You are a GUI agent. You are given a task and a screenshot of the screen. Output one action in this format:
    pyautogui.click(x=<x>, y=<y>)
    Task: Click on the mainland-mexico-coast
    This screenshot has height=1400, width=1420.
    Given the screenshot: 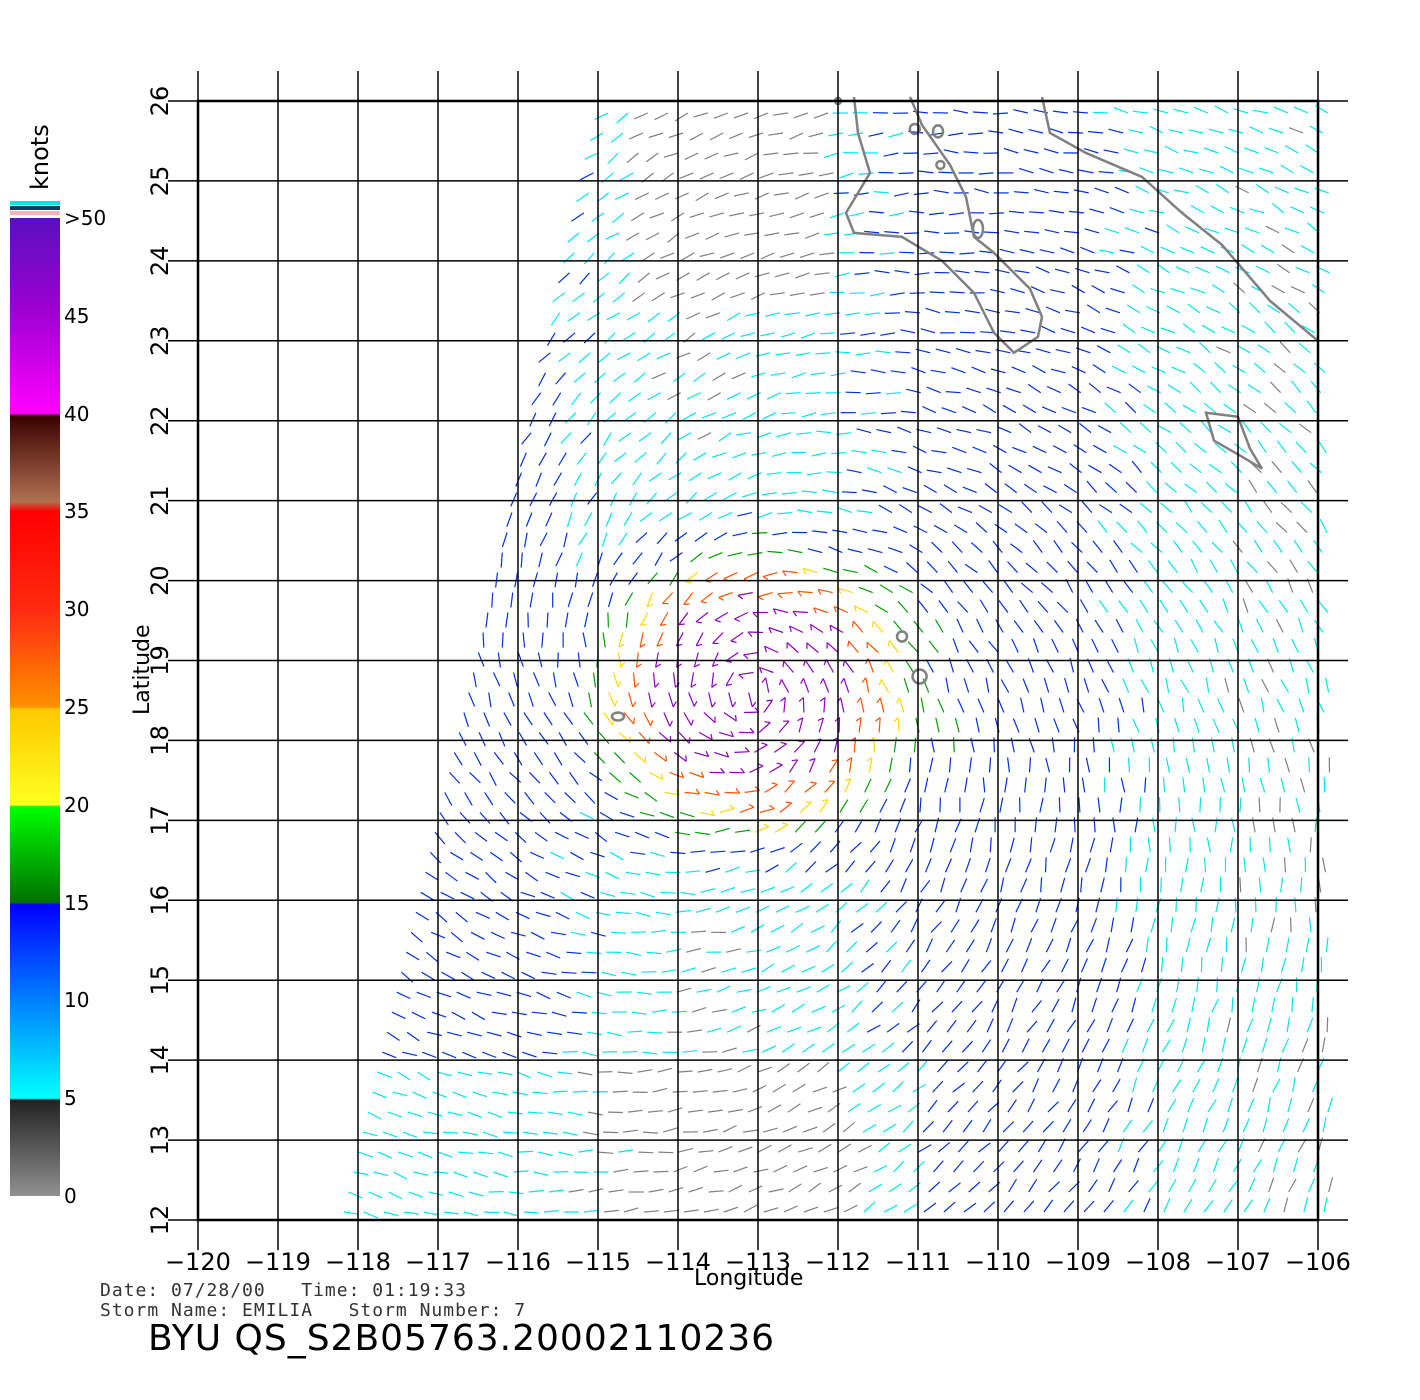 What is the action you would take?
    pyautogui.click(x=1179, y=219)
    